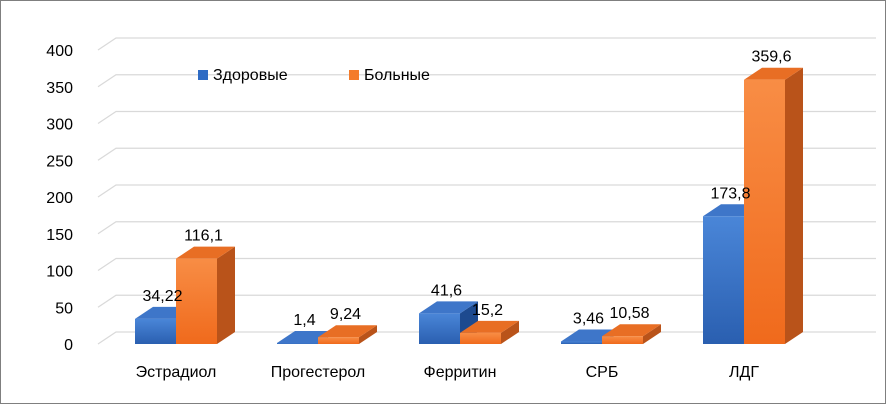 The width and height of the screenshot is (886, 408). I want to click on data-label: 173,8, so click(730, 193).